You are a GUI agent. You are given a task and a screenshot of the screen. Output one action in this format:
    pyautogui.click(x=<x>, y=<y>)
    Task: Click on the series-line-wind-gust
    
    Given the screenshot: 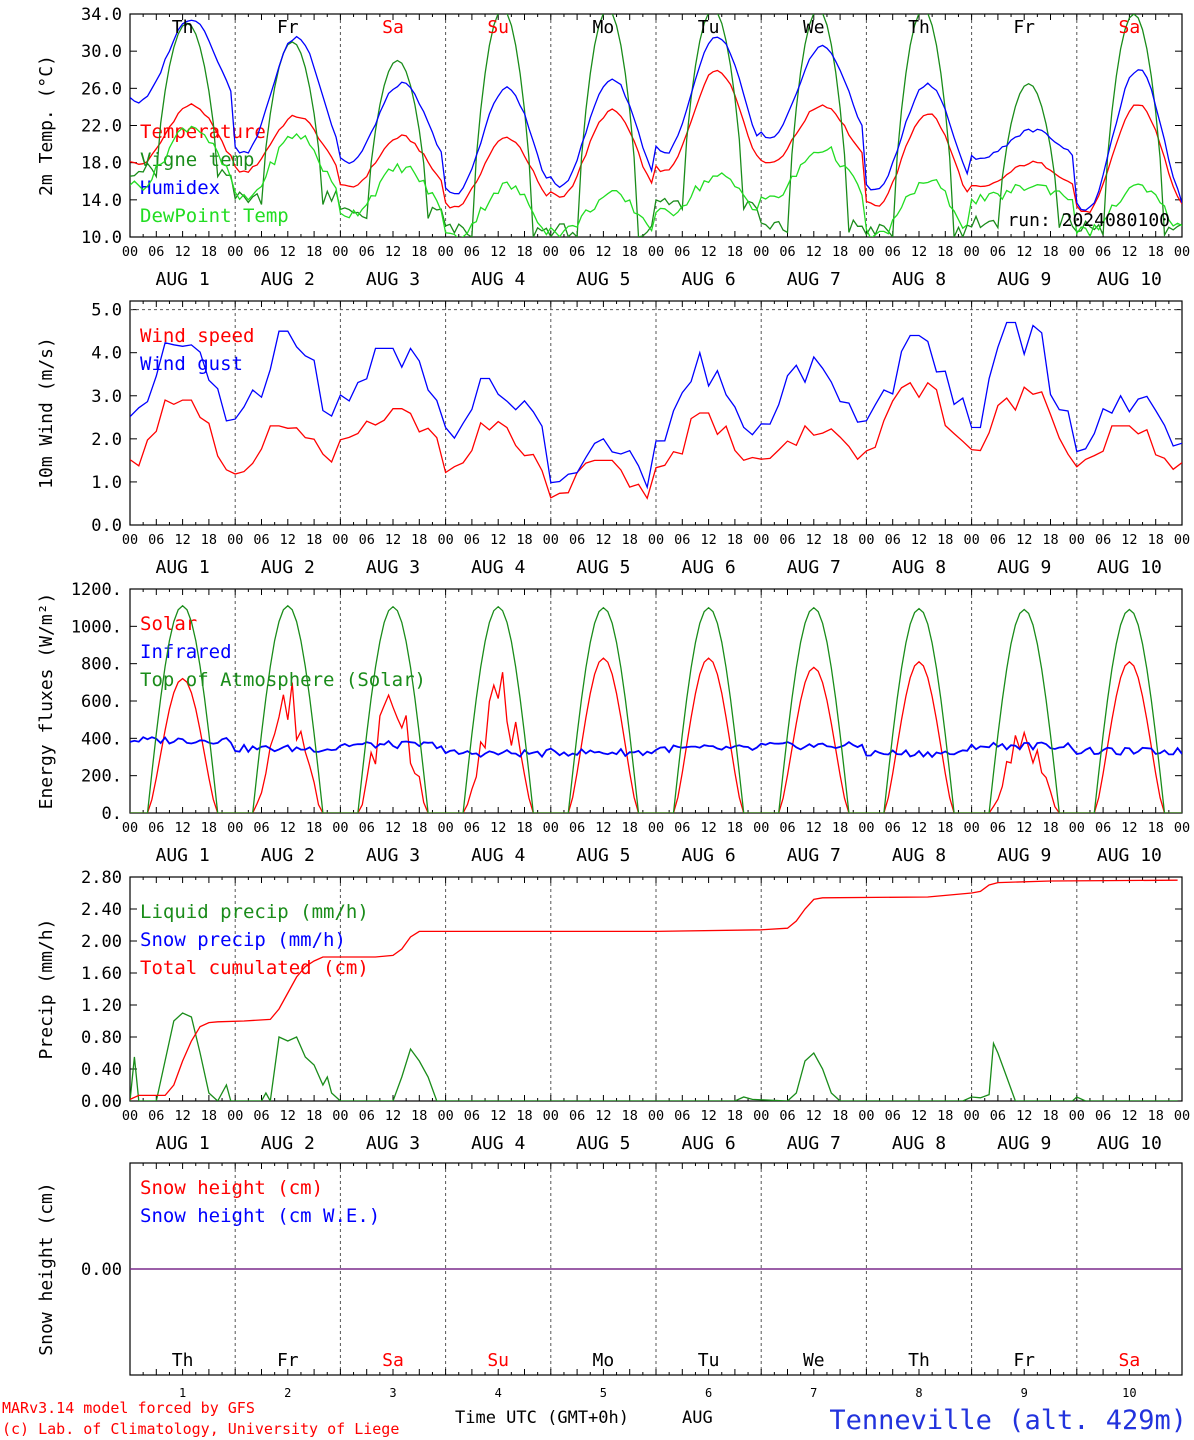 What is the action you would take?
    pyautogui.click(x=656, y=405)
    